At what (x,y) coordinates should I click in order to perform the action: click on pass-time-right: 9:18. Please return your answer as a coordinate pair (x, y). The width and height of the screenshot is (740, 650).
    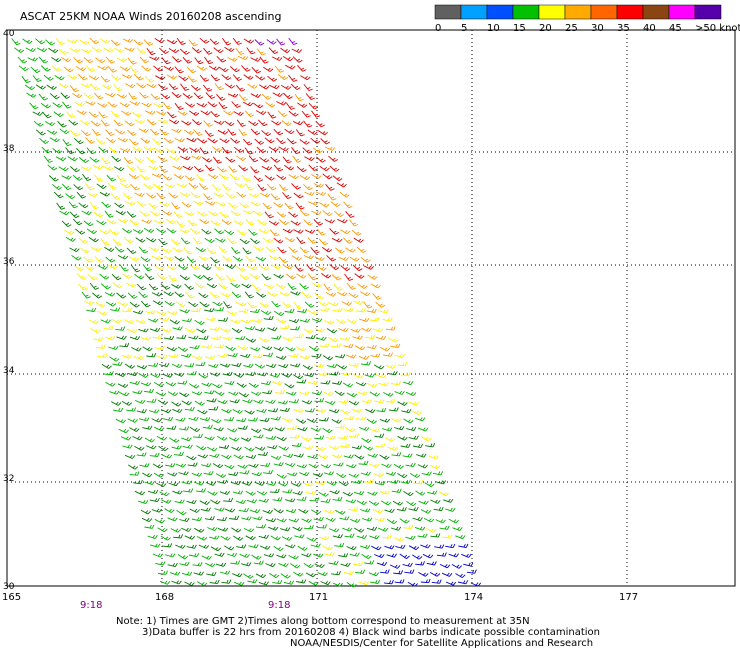
    Looking at the image, I should click on (279, 605).